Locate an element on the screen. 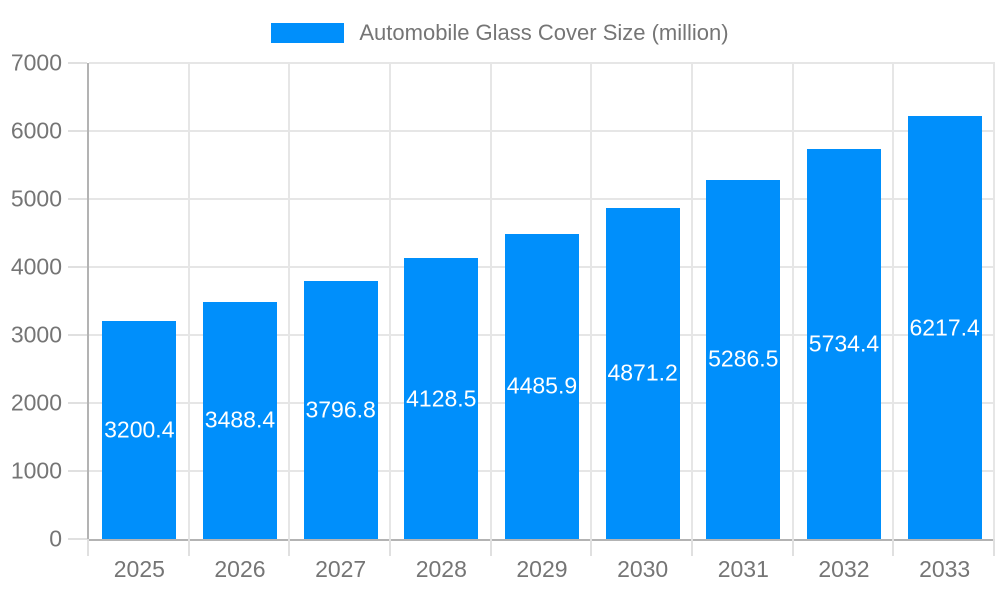 This screenshot has height=600, width=1000. y-axis-label: 7000 is located at coordinates (36, 62).